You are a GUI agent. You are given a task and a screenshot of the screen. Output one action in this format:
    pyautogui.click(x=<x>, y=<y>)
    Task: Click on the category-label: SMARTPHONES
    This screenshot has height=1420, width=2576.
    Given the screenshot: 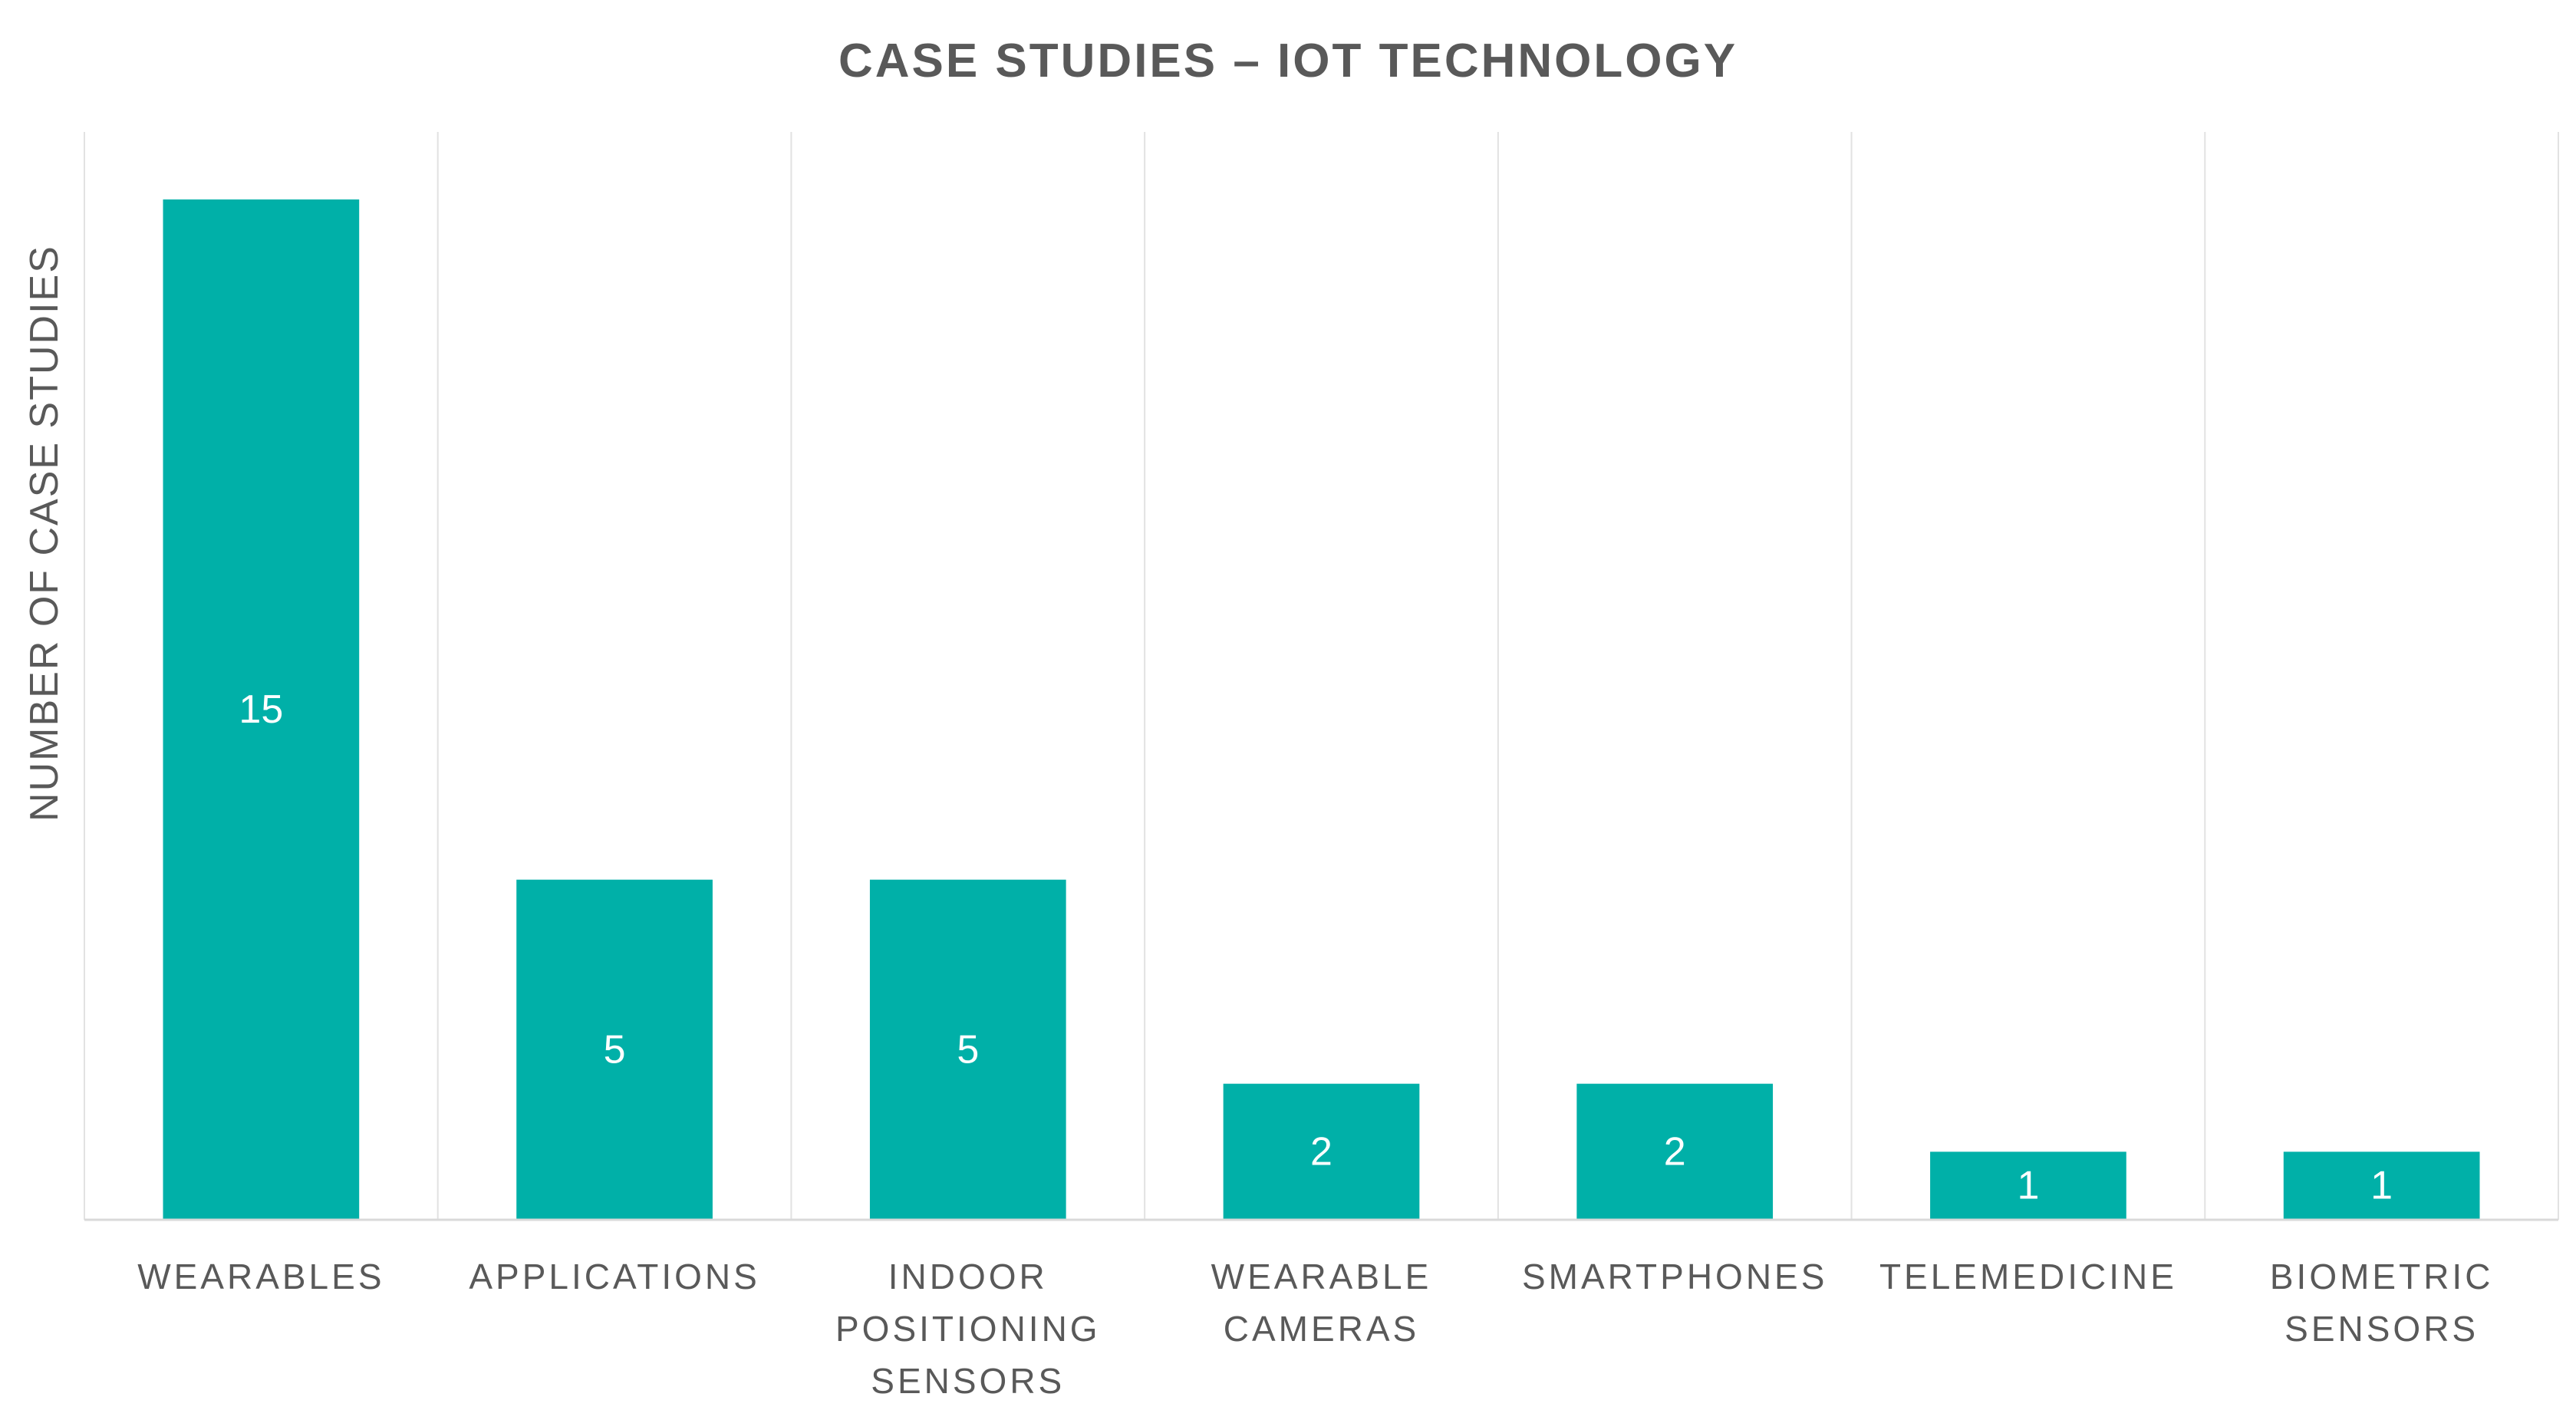 What is the action you would take?
    pyautogui.click(x=1674, y=1276)
    